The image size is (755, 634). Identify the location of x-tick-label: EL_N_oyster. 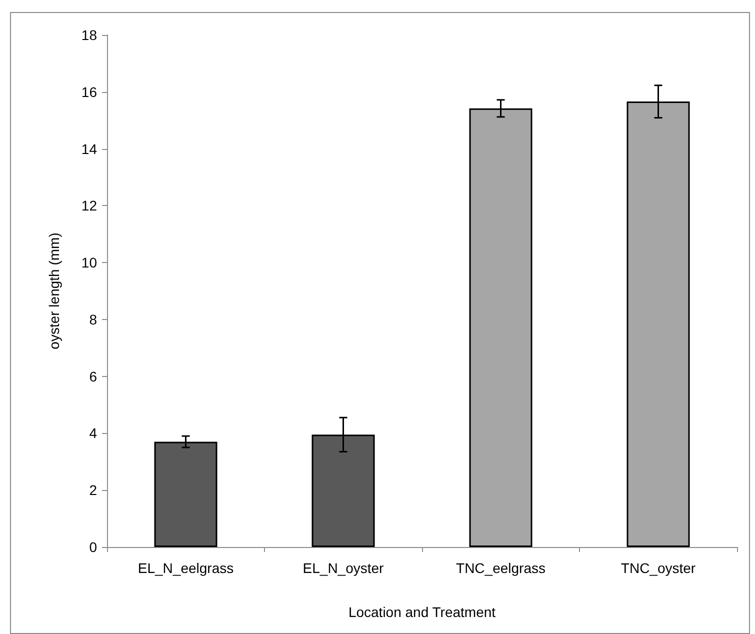
(343, 568).